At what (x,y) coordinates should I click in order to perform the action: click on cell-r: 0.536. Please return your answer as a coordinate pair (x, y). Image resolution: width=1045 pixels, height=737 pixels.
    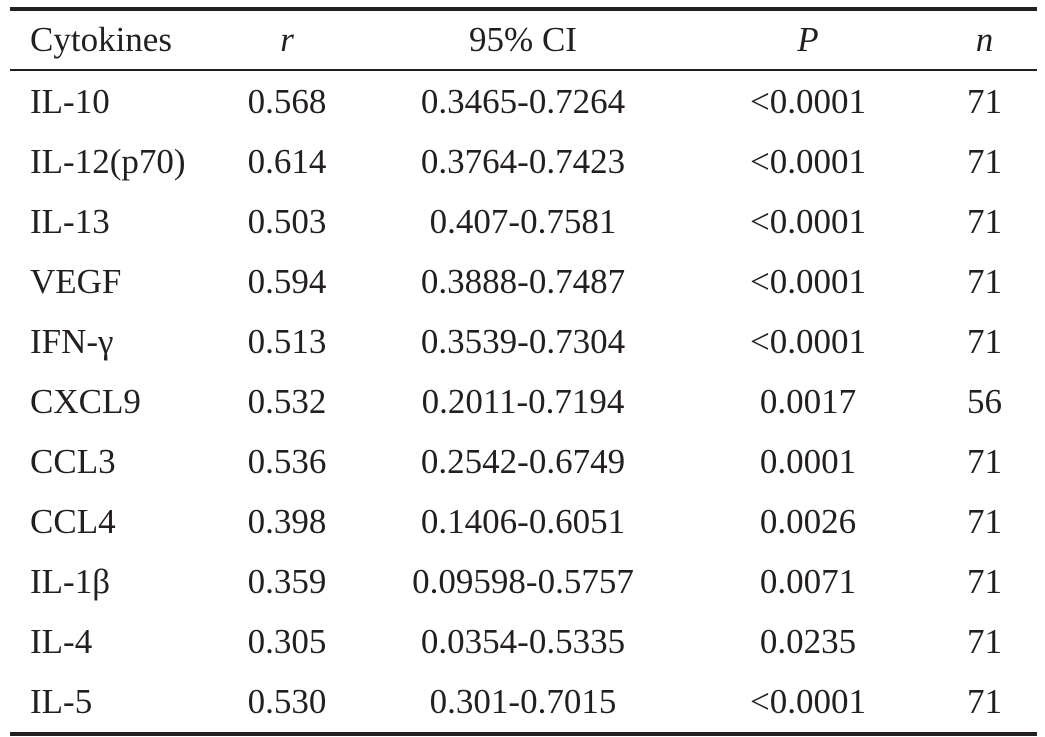
    Looking at the image, I should click on (287, 461).